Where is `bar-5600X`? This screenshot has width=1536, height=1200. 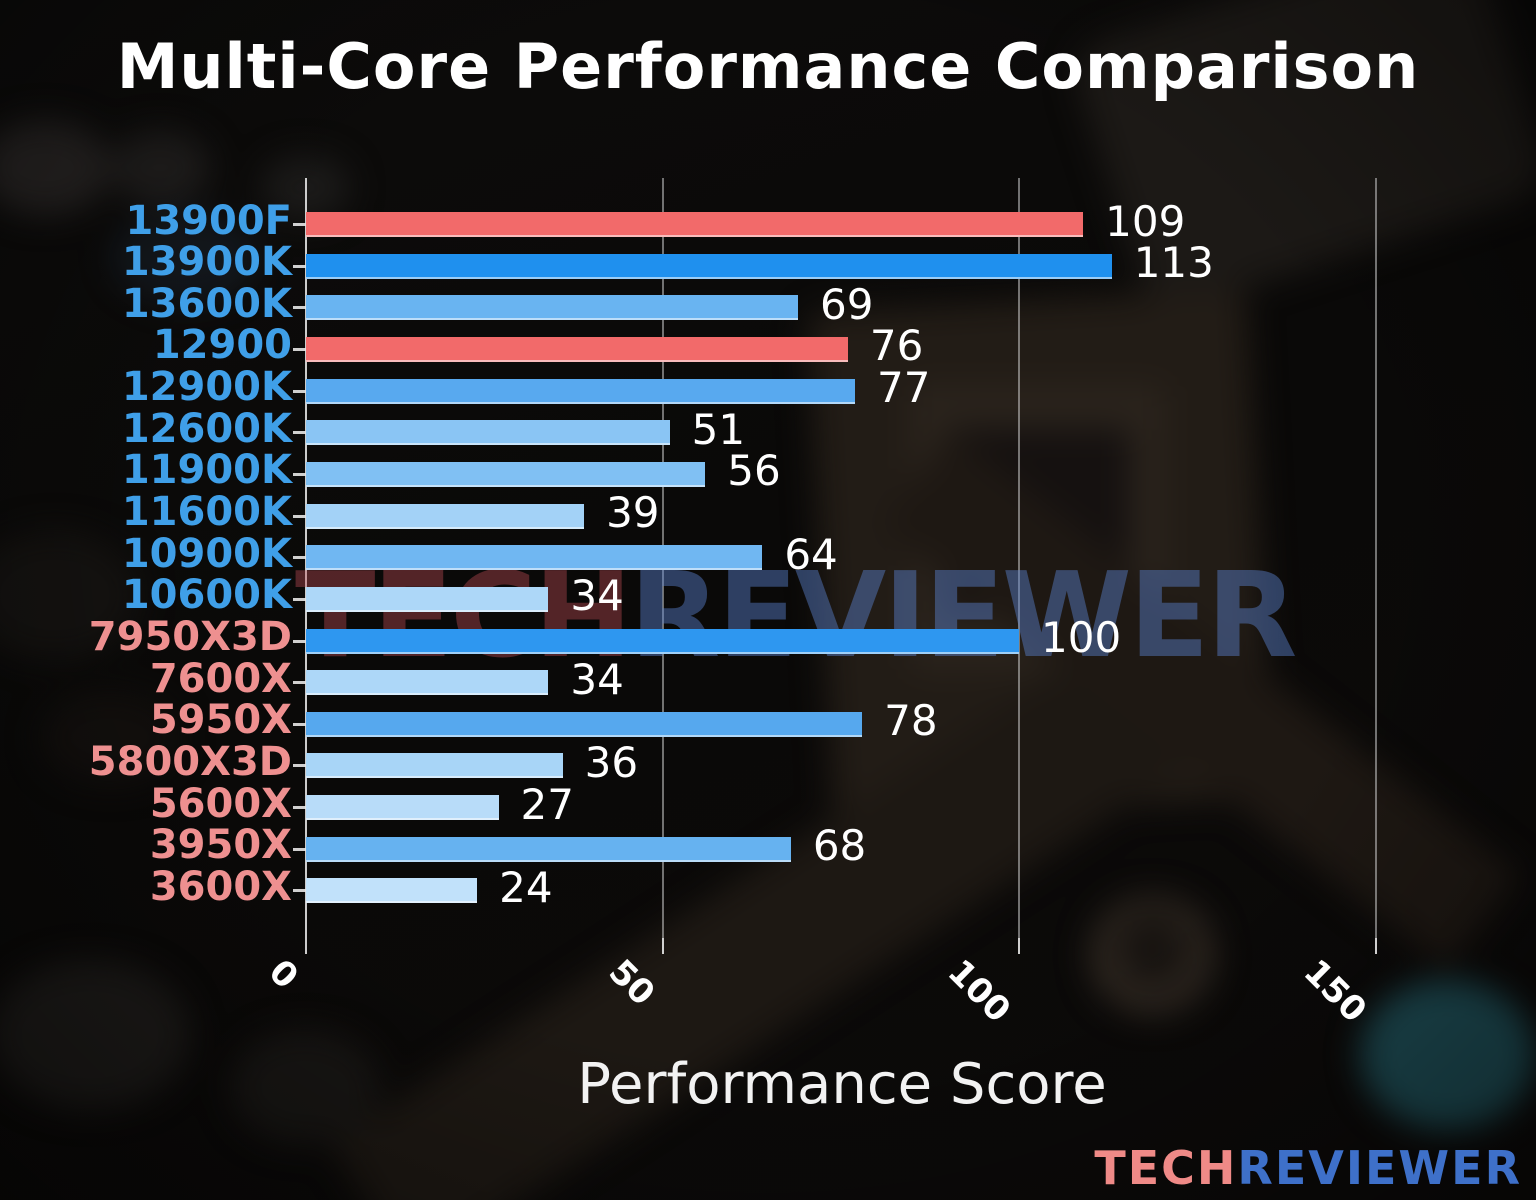
bar-5600X is located at coordinates (402, 808).